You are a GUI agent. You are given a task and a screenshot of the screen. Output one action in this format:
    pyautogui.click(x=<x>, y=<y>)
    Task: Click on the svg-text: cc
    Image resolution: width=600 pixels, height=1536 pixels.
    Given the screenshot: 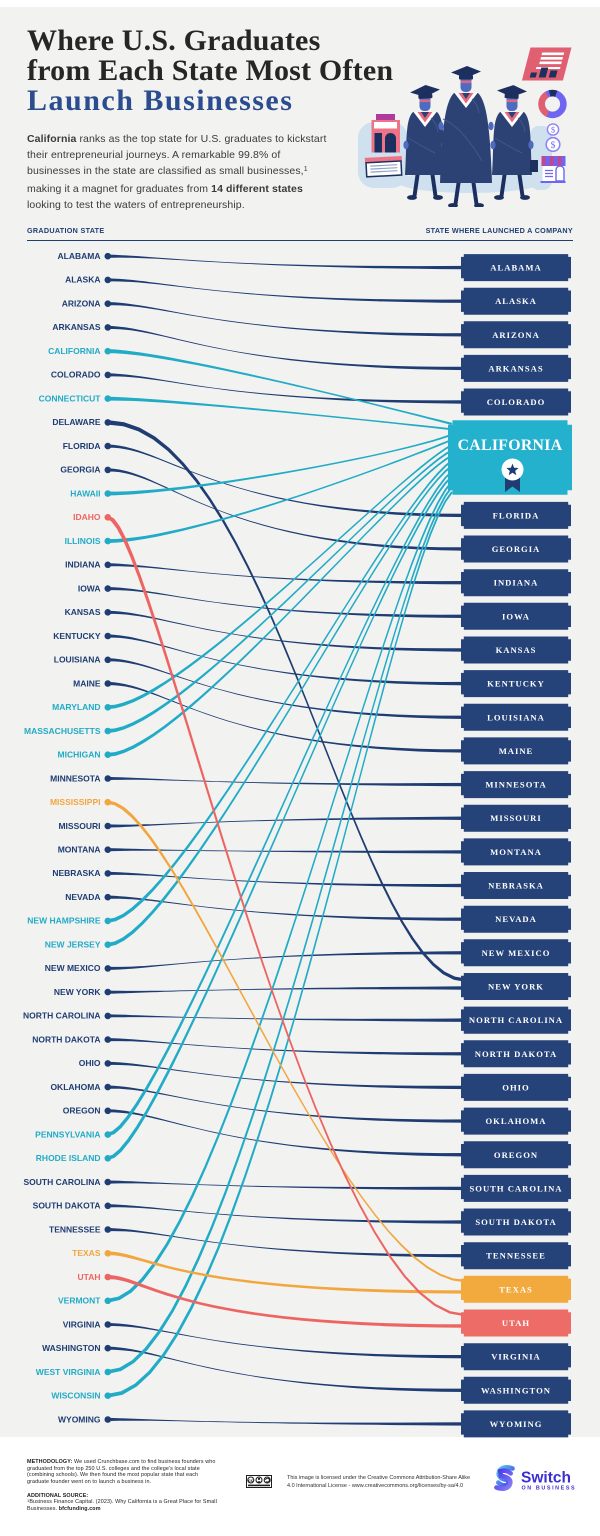 What is the action you would take?
    pyautogui.click(x=251, y=1480)
    